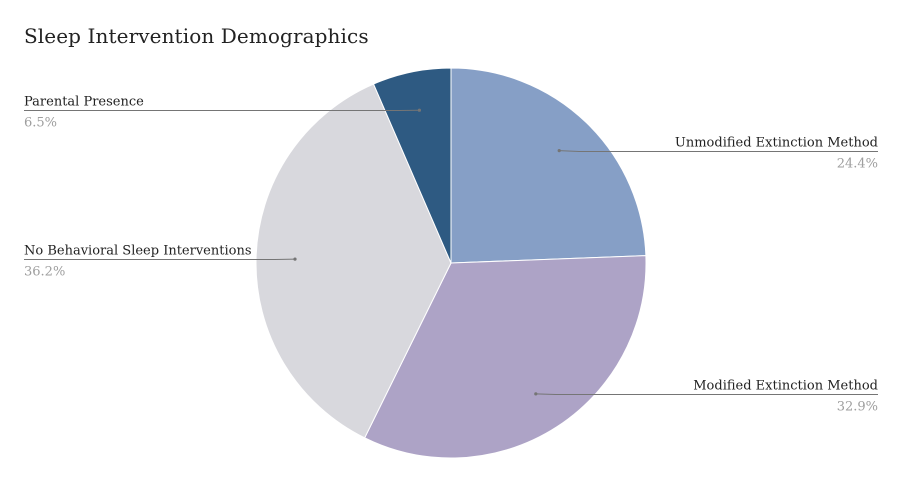 This screenshot has height=482, width=902. Describe the element at coordinates (785, 386) in the screenshot. I see `slice-label-modified-extinction-method: Modified Extinction Method` at that location.